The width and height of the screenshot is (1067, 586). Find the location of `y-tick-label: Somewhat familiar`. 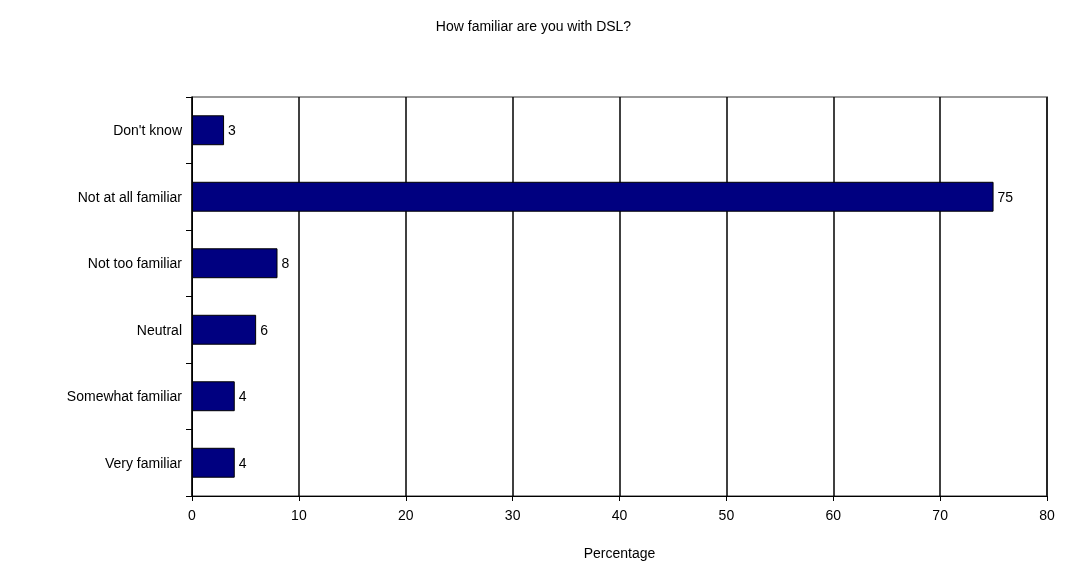

y-tick-label: Somewhat familiar is located at coordinates (124, 396).